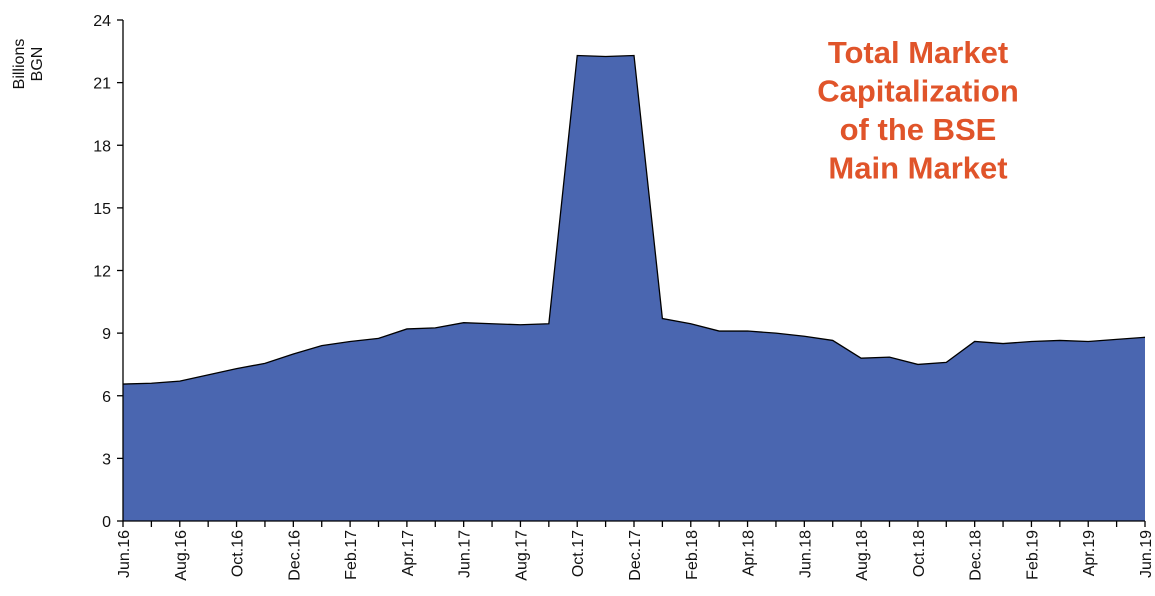 This screenshot has width=1155, height=596. I want to click on chart-title: of the BSE, so click(918, 129).